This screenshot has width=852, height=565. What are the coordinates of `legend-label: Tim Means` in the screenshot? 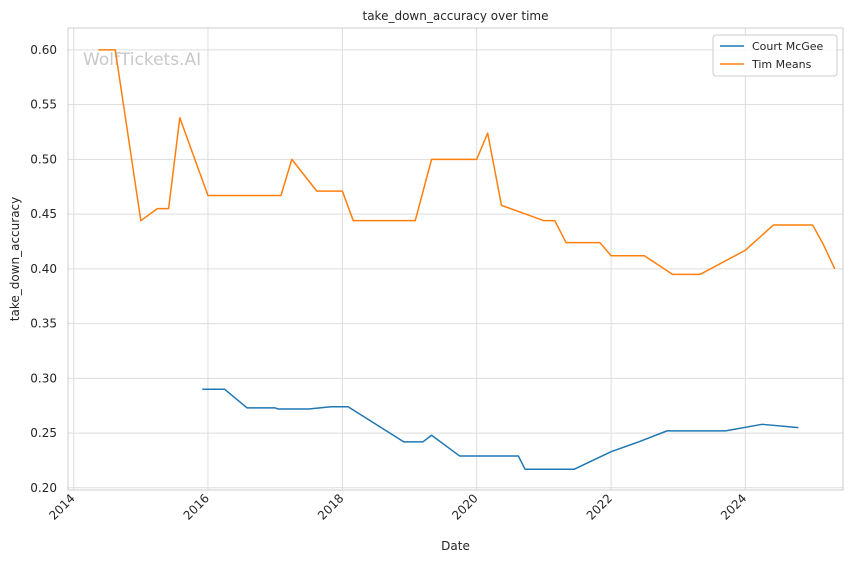 It's located at (781, 64).